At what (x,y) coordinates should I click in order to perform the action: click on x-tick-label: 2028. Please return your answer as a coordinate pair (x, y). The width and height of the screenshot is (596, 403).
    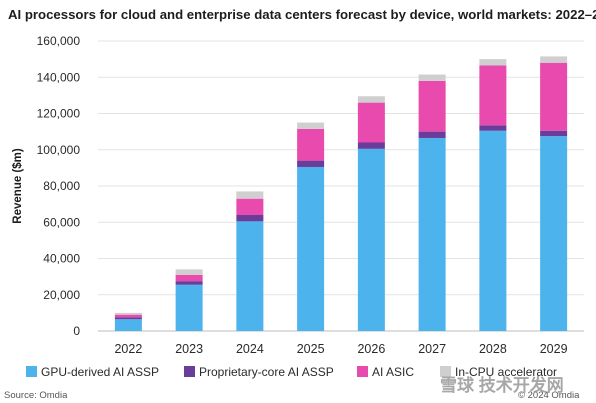
    Looking at the image, I should click on (493, 349).